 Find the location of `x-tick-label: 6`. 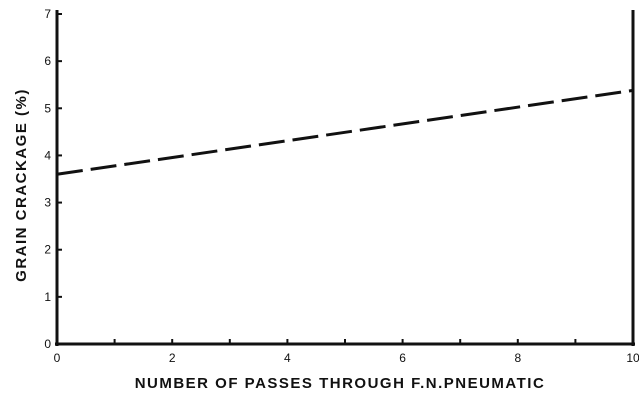

x-tick-label: 6 is located at coordinates (402, 358).